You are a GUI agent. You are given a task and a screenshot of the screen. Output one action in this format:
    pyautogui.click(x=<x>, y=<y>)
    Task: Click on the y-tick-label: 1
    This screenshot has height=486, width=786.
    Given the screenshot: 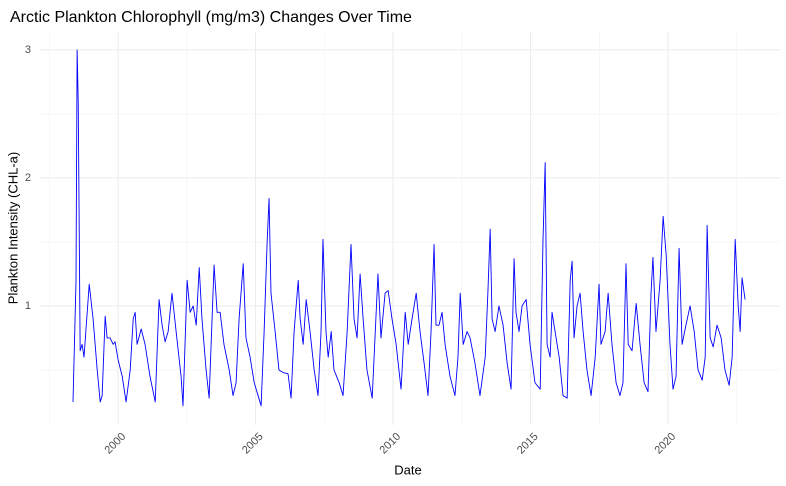 What is the action you would take?
    pyautogui.click(x=28, y=306)
    